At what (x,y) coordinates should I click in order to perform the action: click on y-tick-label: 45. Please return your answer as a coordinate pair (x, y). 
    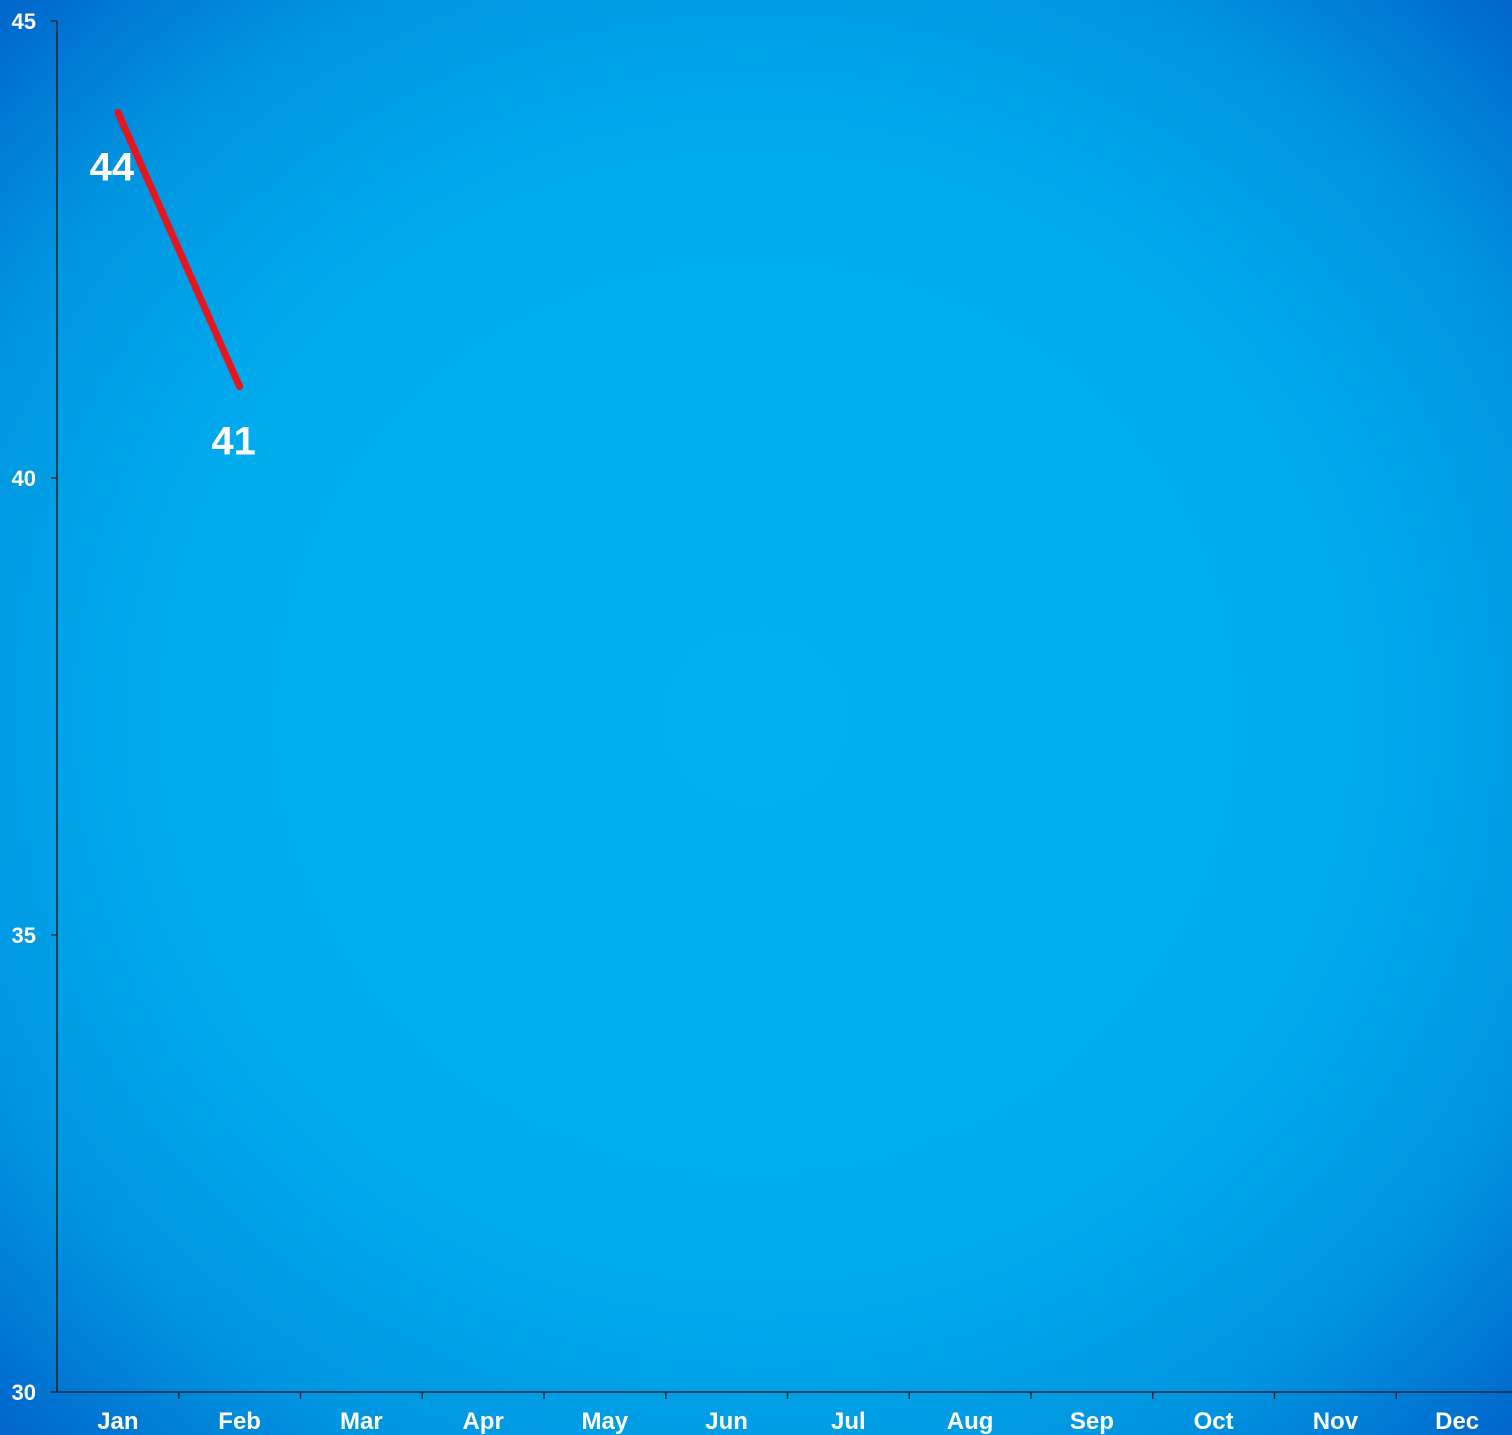
    Looking at the image, I should click on (24, 21).